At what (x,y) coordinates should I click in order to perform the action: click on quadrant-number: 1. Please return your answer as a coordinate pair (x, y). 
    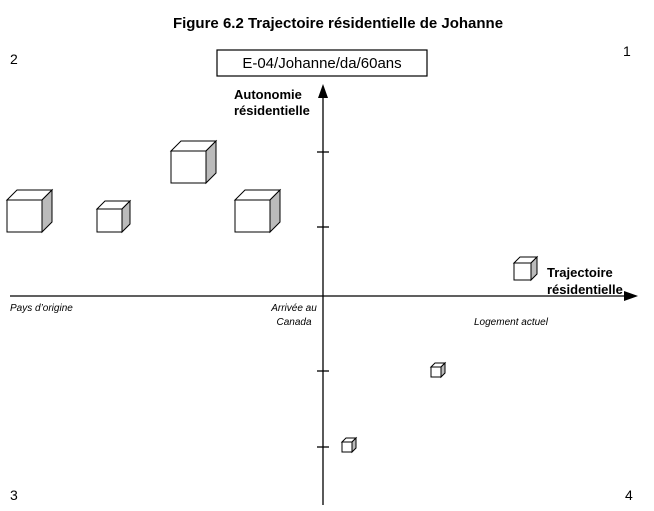
    Looking at the image, I should click on (627, 51).